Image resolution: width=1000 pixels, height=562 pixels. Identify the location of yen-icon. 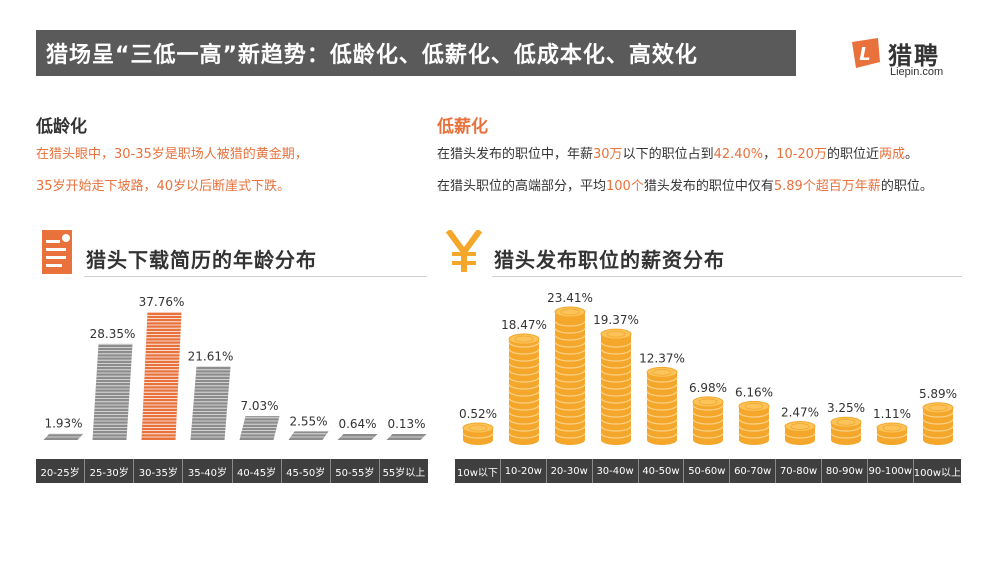
(464, 251).